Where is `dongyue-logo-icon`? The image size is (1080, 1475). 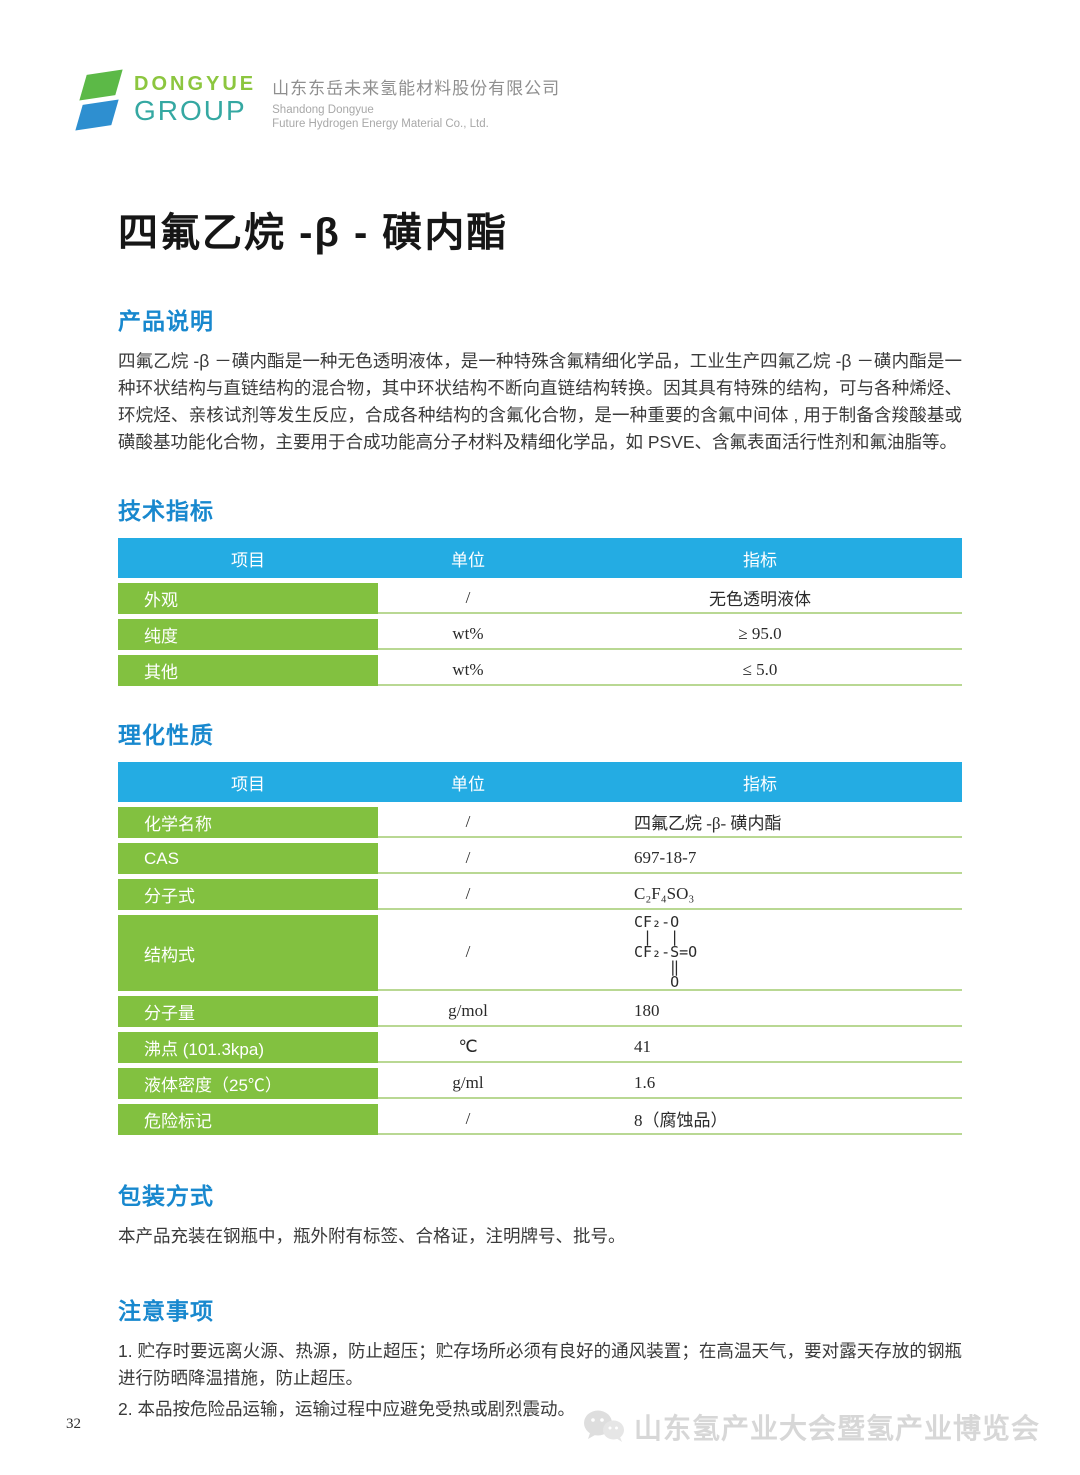 dongyue-logo-icon is located at coordinates (99, 100).